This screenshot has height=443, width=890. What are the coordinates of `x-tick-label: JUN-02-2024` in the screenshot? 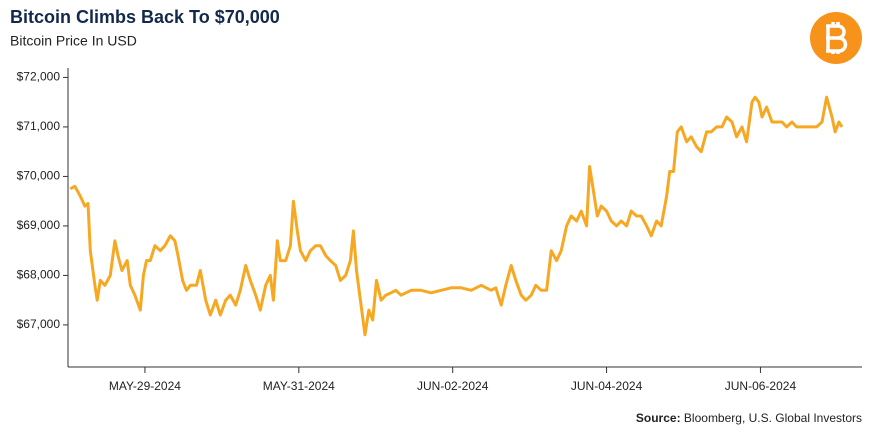 It's located at (453, 386).